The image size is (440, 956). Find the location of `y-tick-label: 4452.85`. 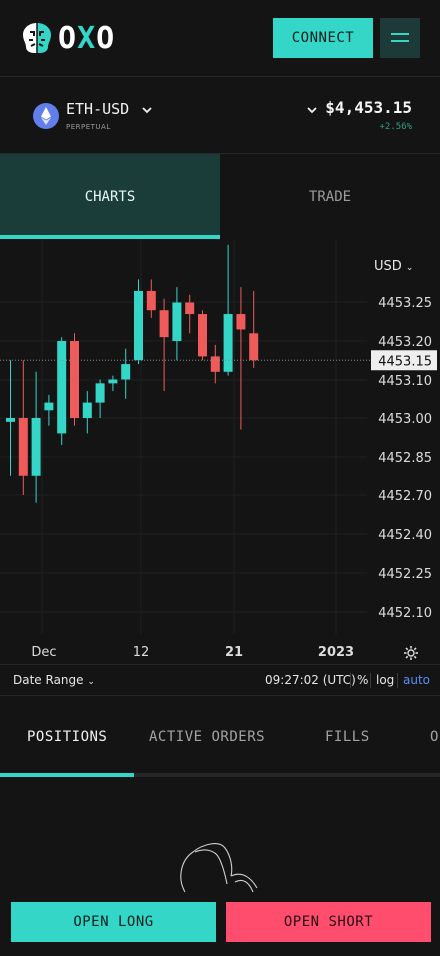

y-tick-label: 4452.85 is located at coordinates (405, 458).